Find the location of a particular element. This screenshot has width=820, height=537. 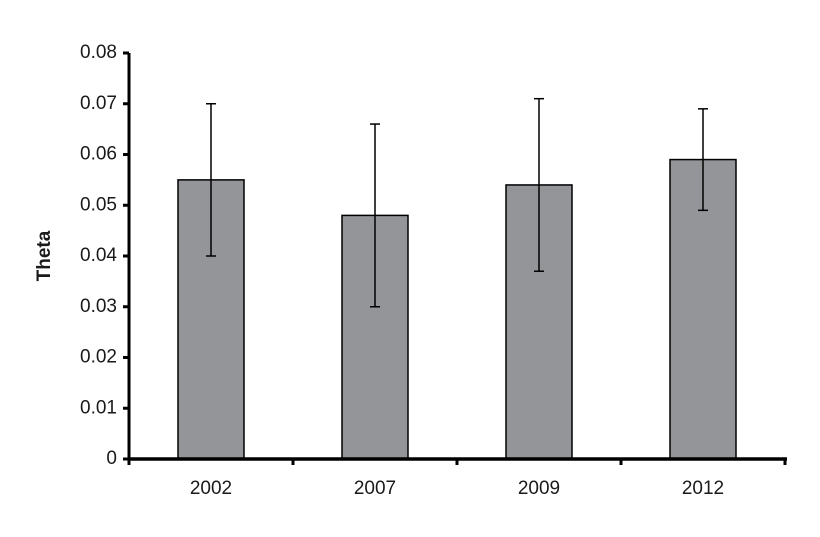

y-tick-label: 0.05 is located at coordinates (98, 204).